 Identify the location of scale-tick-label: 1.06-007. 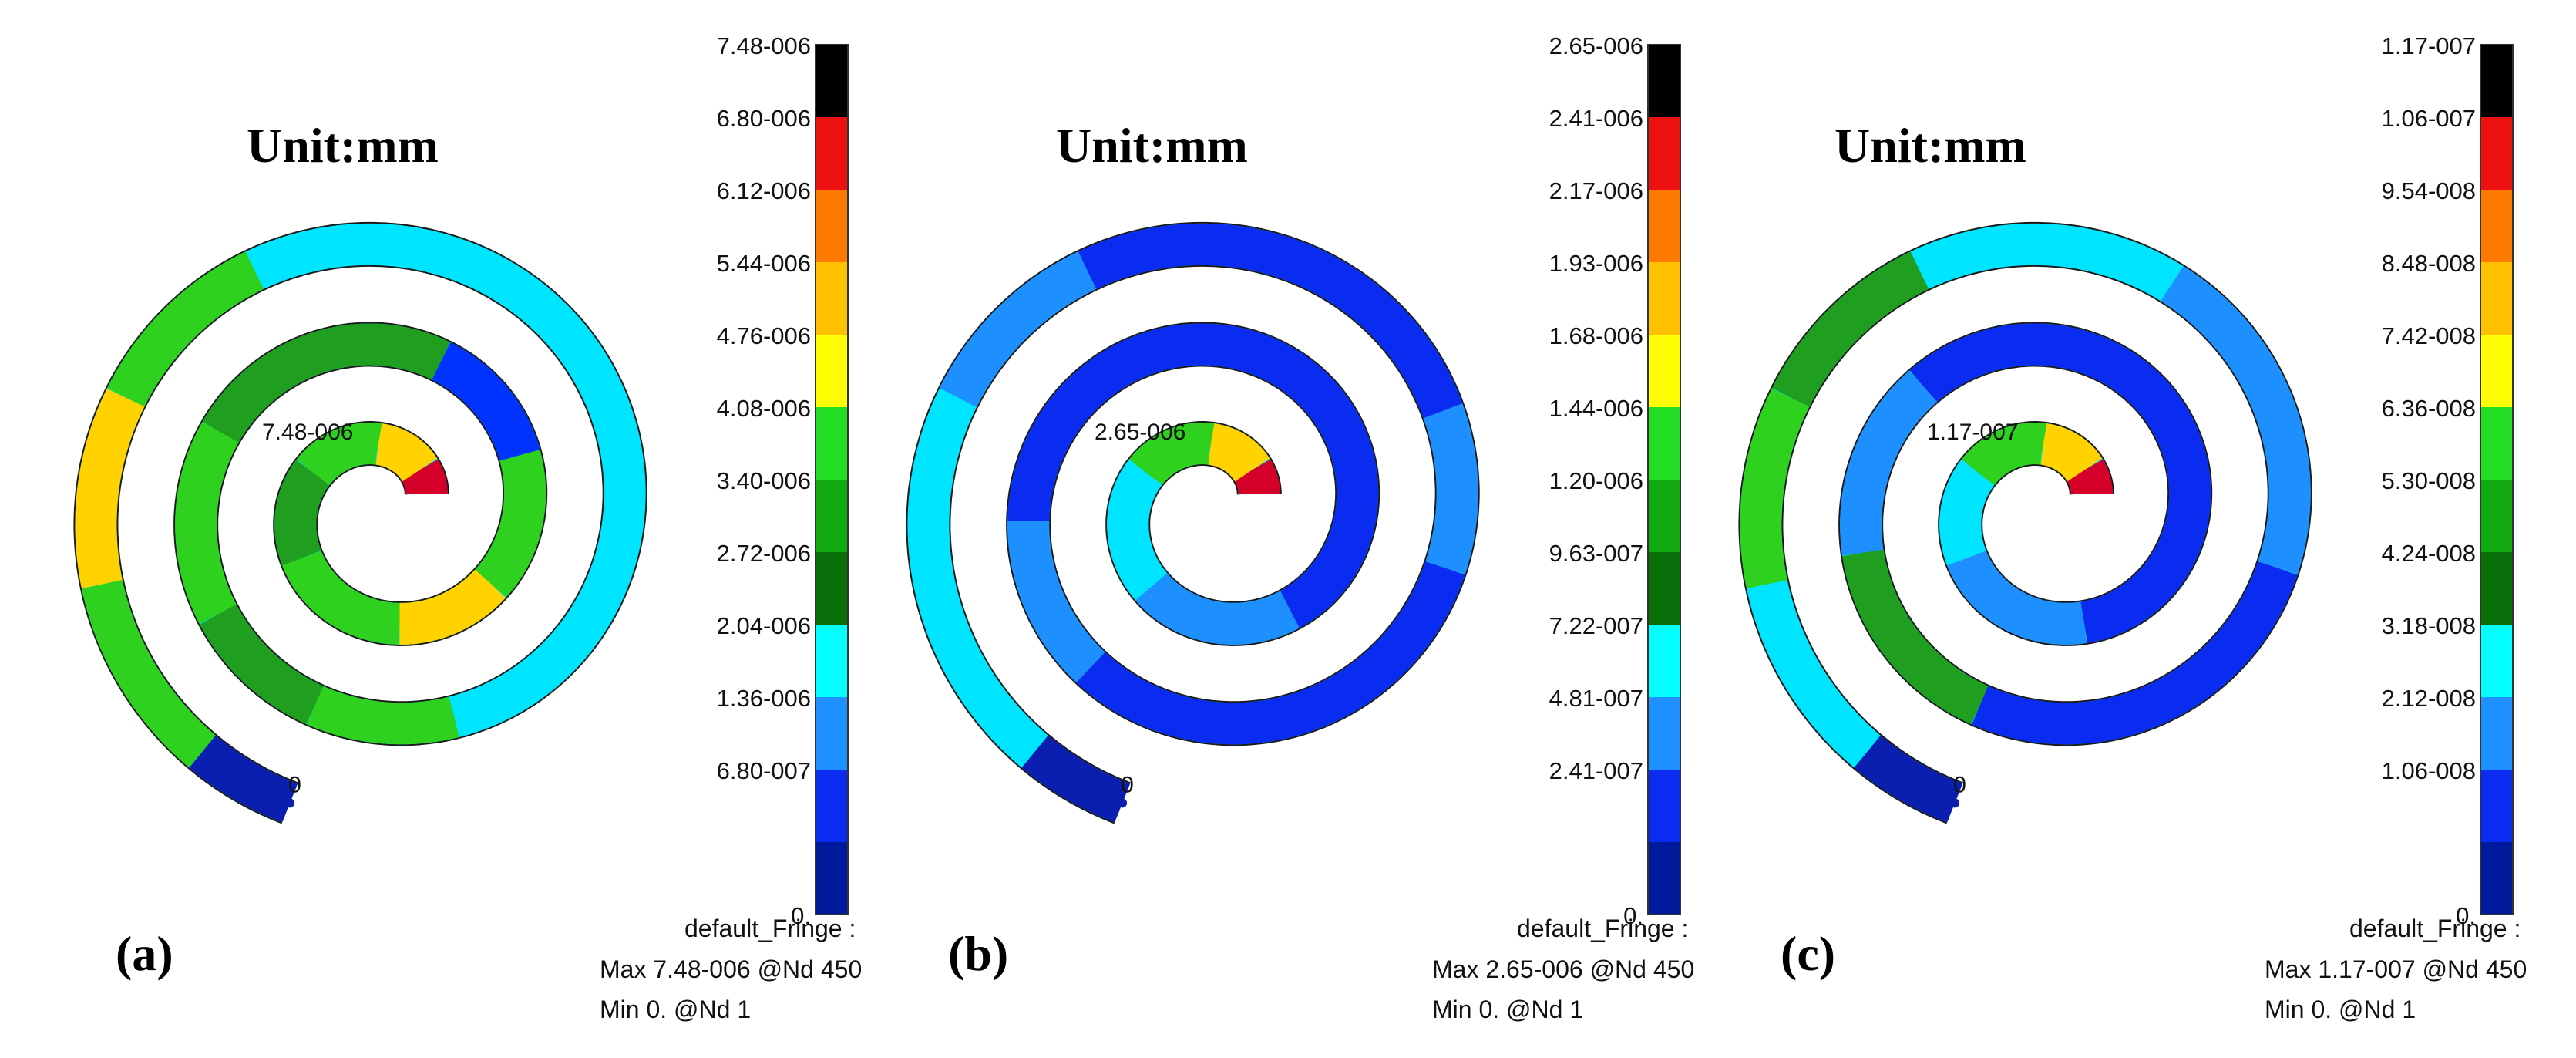
(2429, 119).